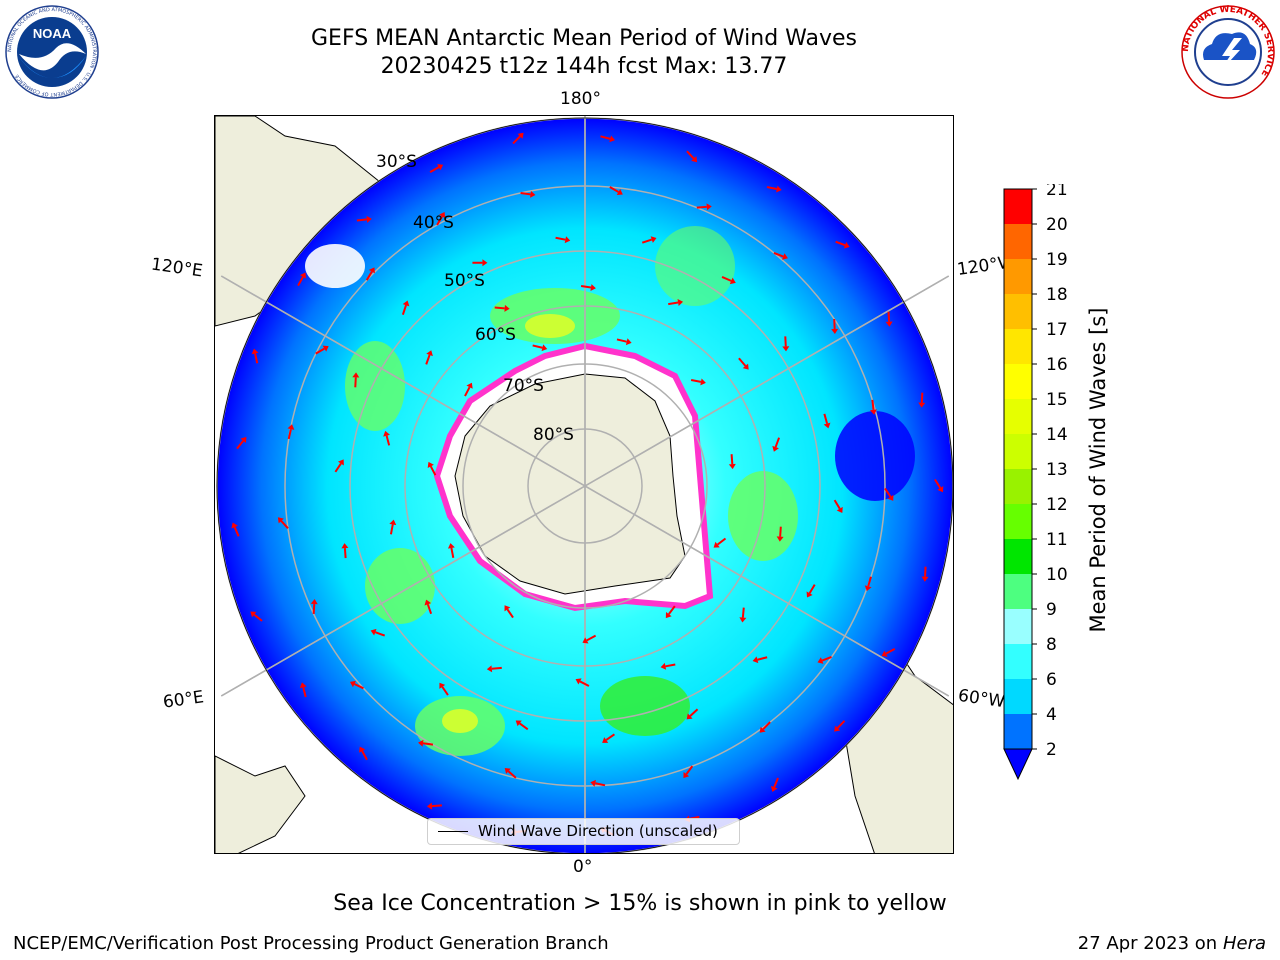 This screenshot has width=1280, height=960. Describe the element at coordinates (583, 867) in the screenshot. I see `lon-label-0: 0°` at that location.